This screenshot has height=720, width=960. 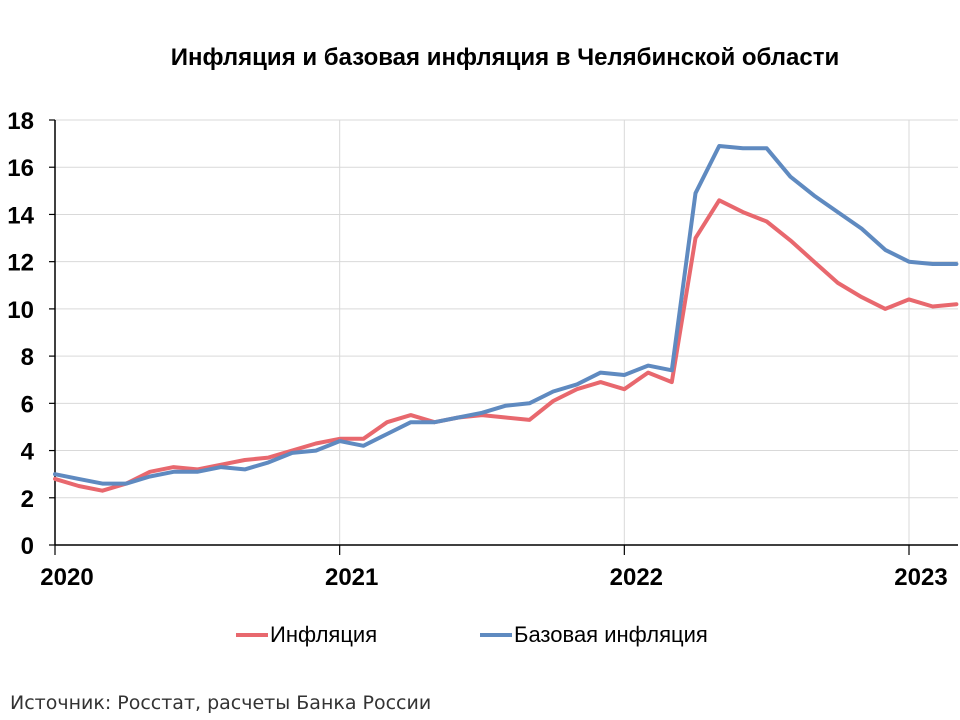 What do you see at coordinates (20, 263) in the screenshot?
I see `y-tick-label: 12` at bounding box center [20, 263].